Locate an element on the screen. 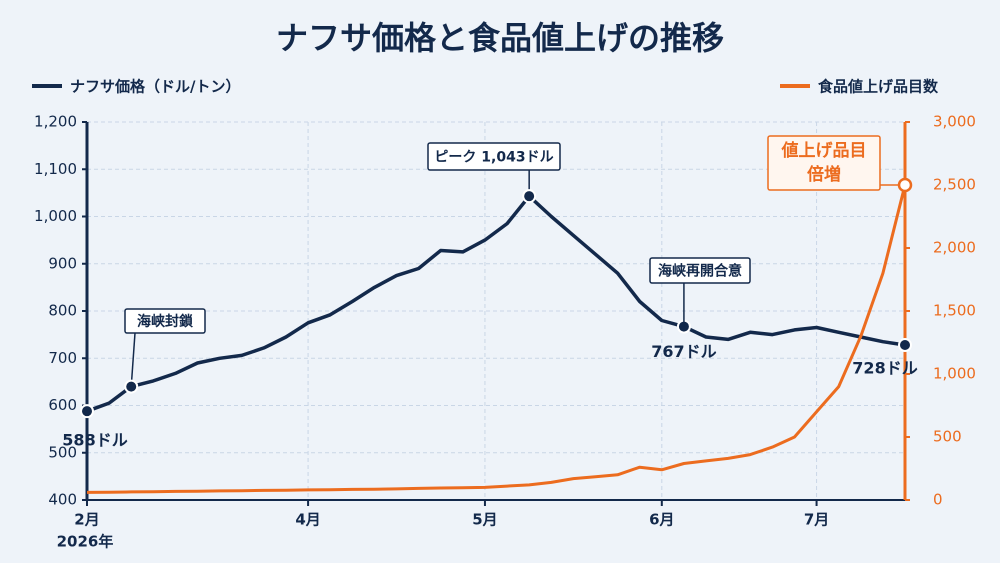 This screenshot has height=563, width=1000. y2-tick-label: 2,000 is located at coordinates (954, 248).